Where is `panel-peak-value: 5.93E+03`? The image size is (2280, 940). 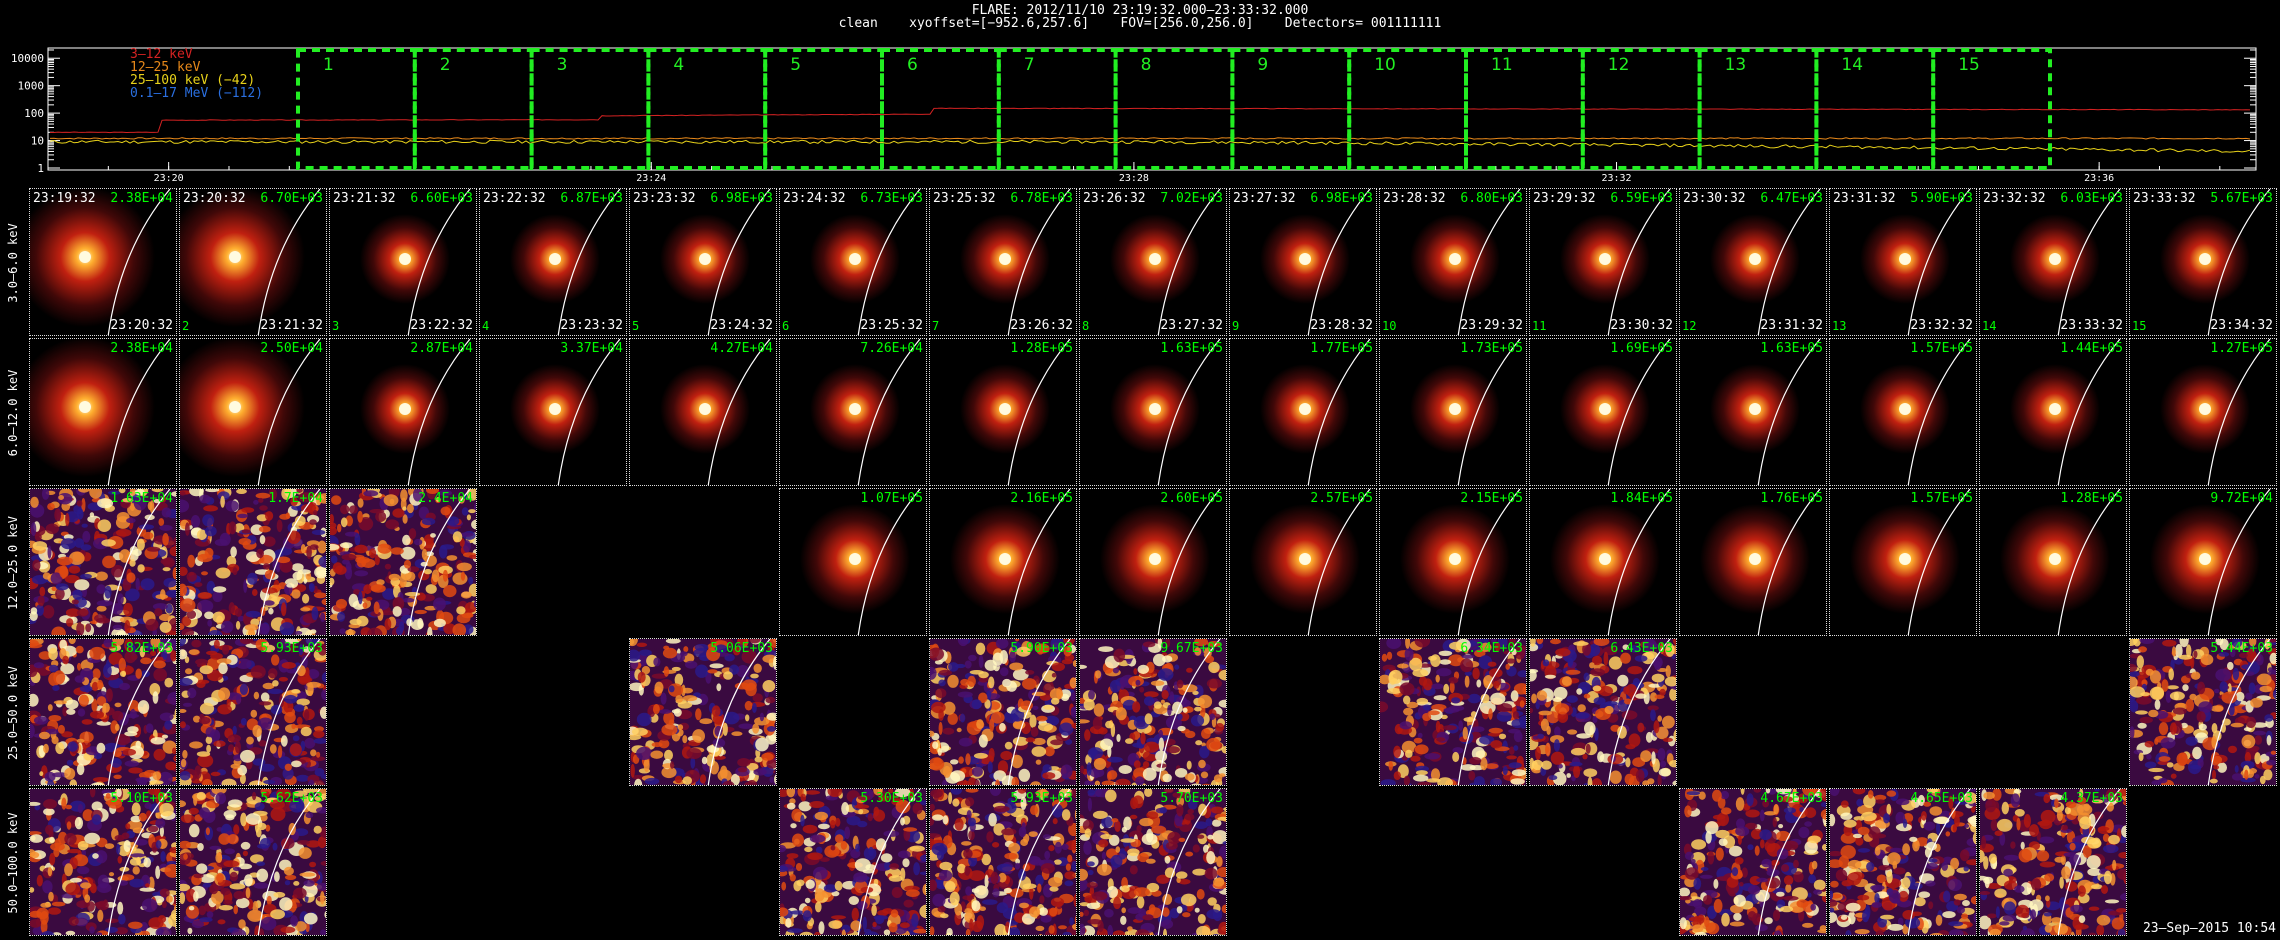 panel-peak-value: 5.93E+03 is located at coordinates (1041, 798).